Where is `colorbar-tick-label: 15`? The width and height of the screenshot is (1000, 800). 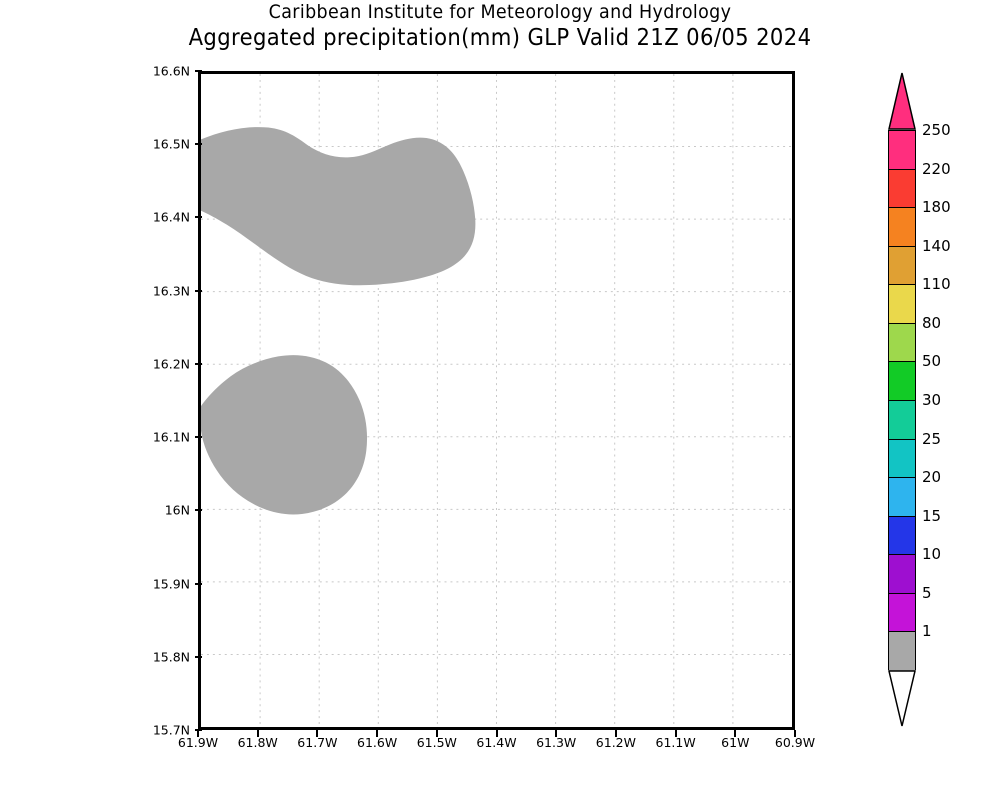
colorbar-tick-label: 15 is located at coordinates (932, 515).